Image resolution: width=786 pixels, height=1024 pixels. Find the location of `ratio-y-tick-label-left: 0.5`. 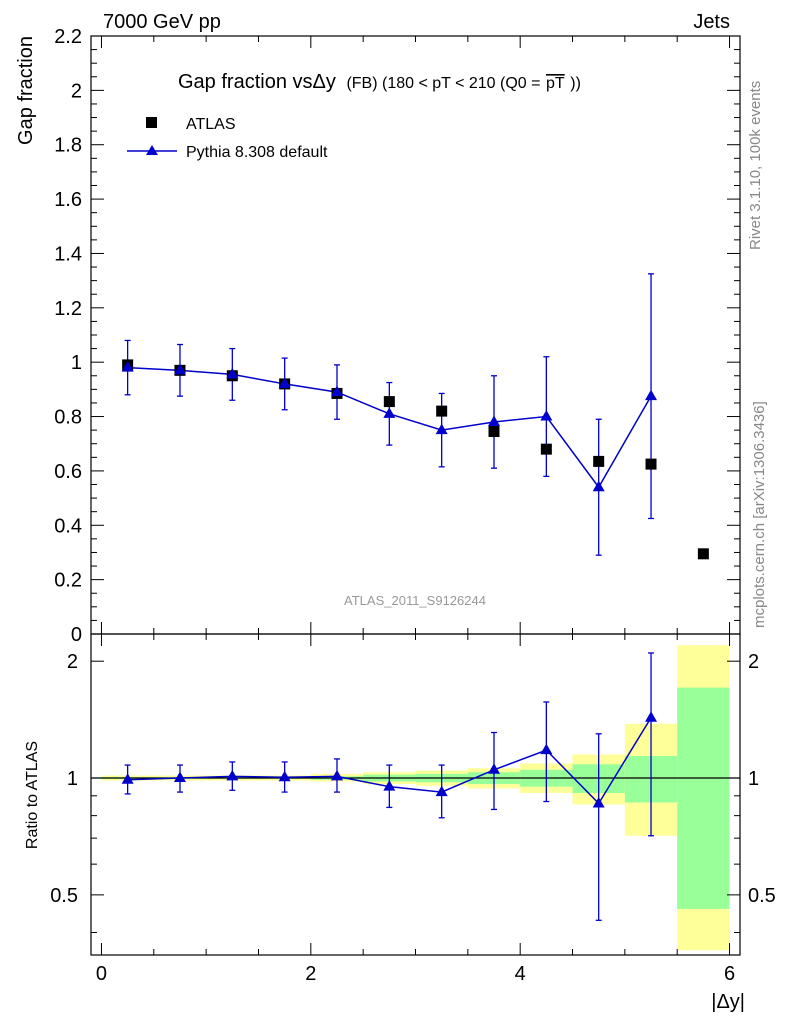

ratio-y-tick-label-left: 0.5 is located at coordinates (64, 896).